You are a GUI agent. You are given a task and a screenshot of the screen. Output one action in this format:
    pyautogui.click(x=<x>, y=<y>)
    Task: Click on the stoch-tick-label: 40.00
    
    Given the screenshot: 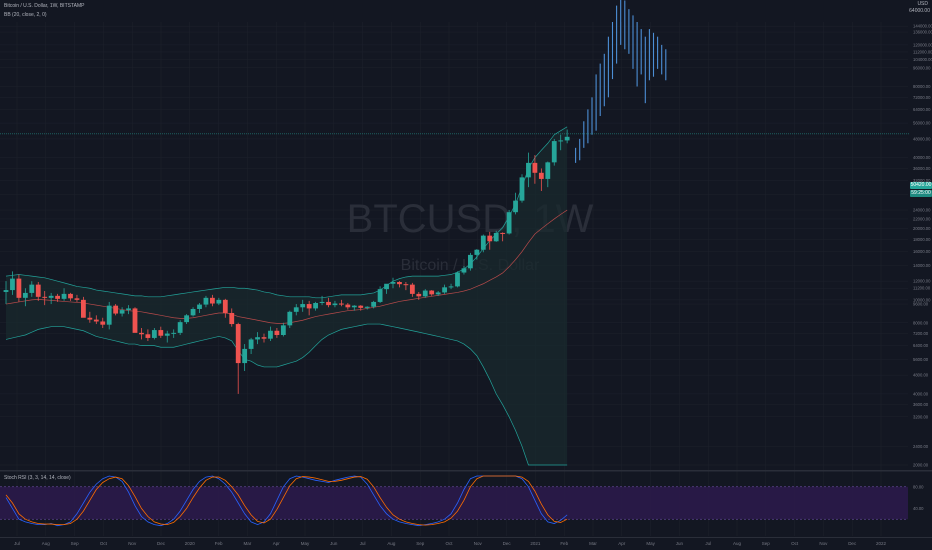 What is the action you would take?
    pyautogui.click(x=918, y=508)
    